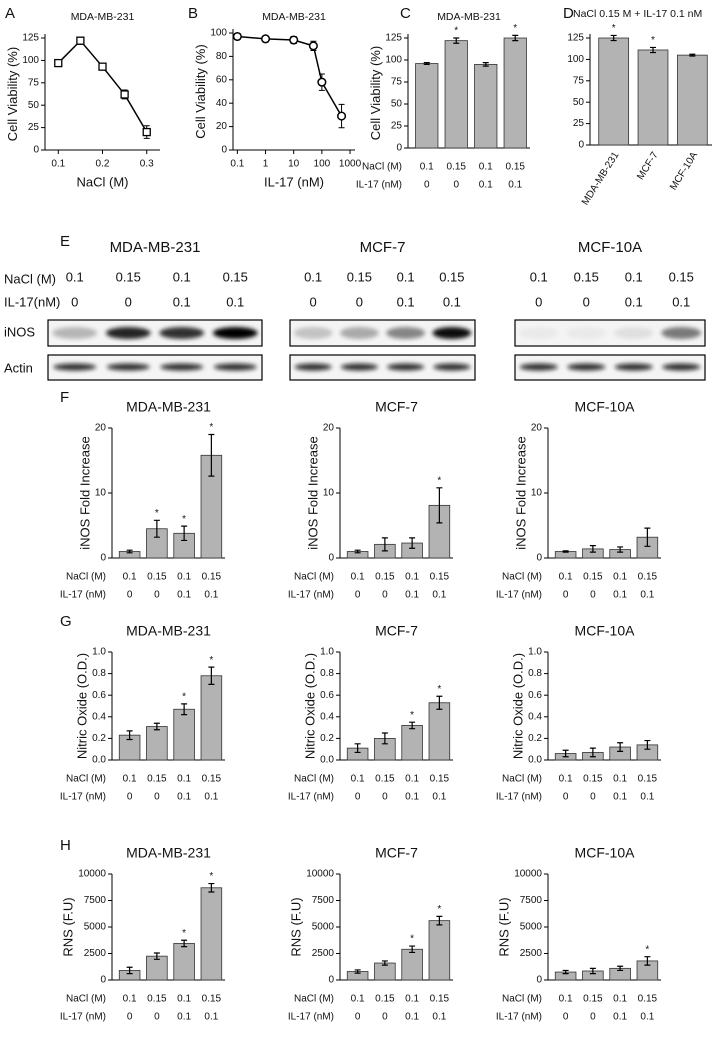 The width and height of the screenshot is (726, 1049). I want to click on panel-label: A, so click(10, 13).